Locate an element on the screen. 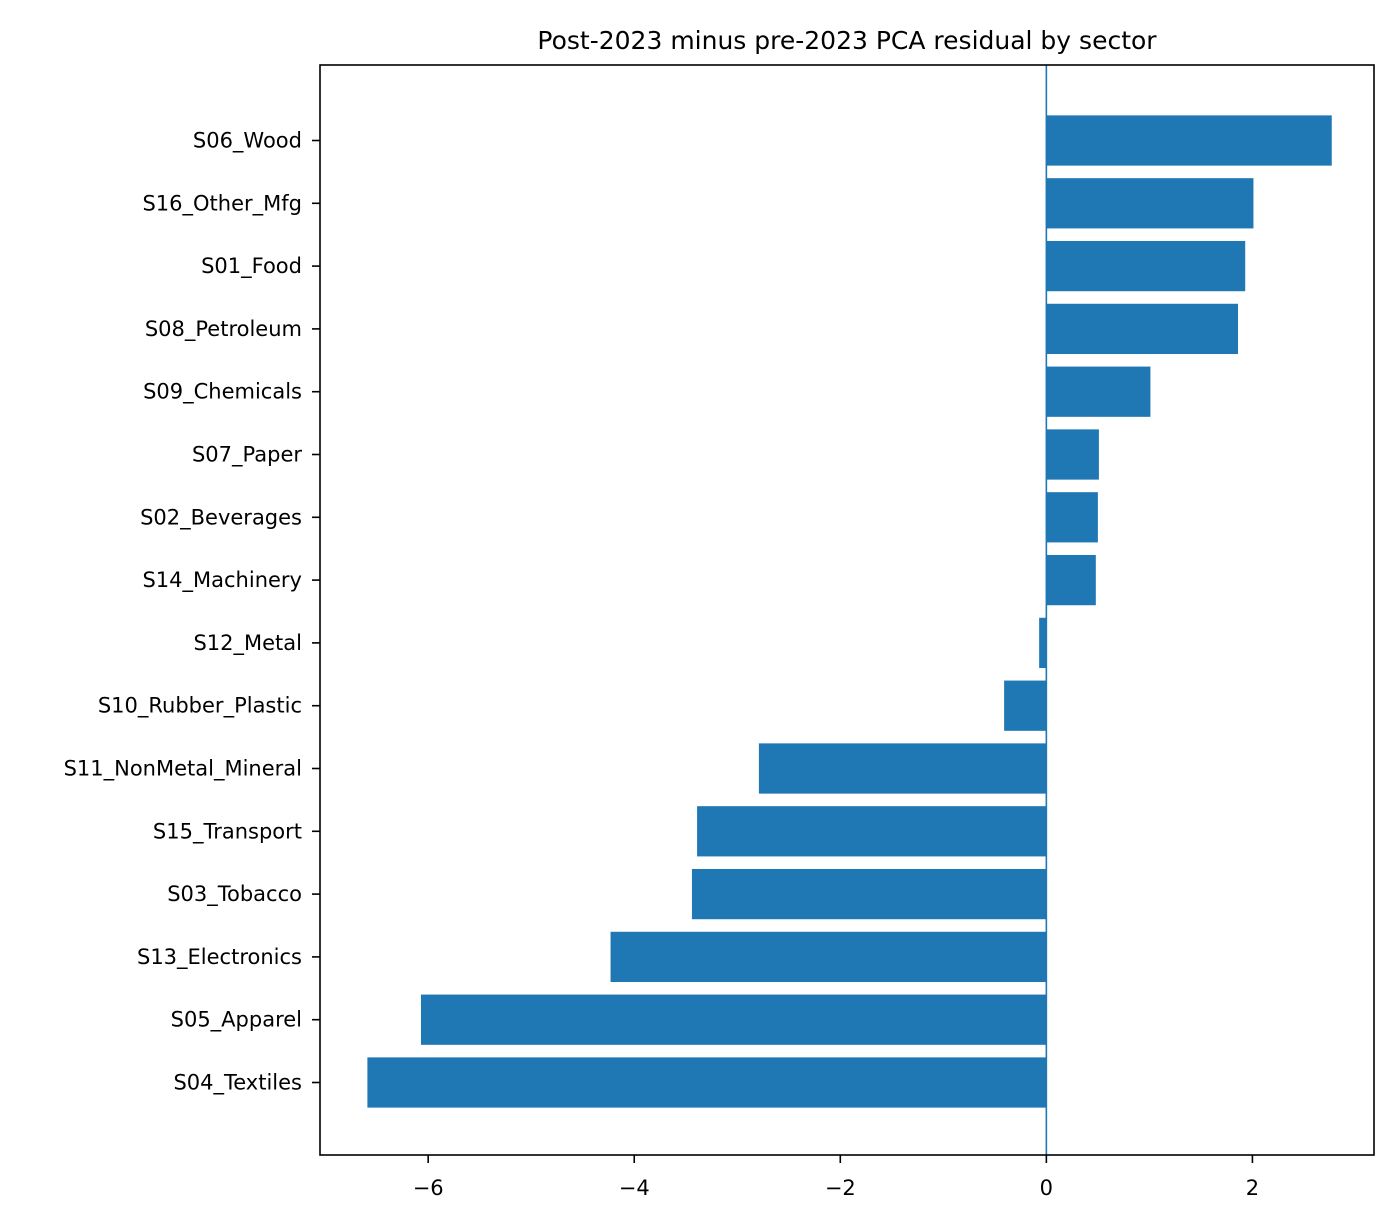 Image resolution: width=1400 pixels, height=1225 pixels. y-tick-label: S13_Electronics is located at coordinates (219, 957).